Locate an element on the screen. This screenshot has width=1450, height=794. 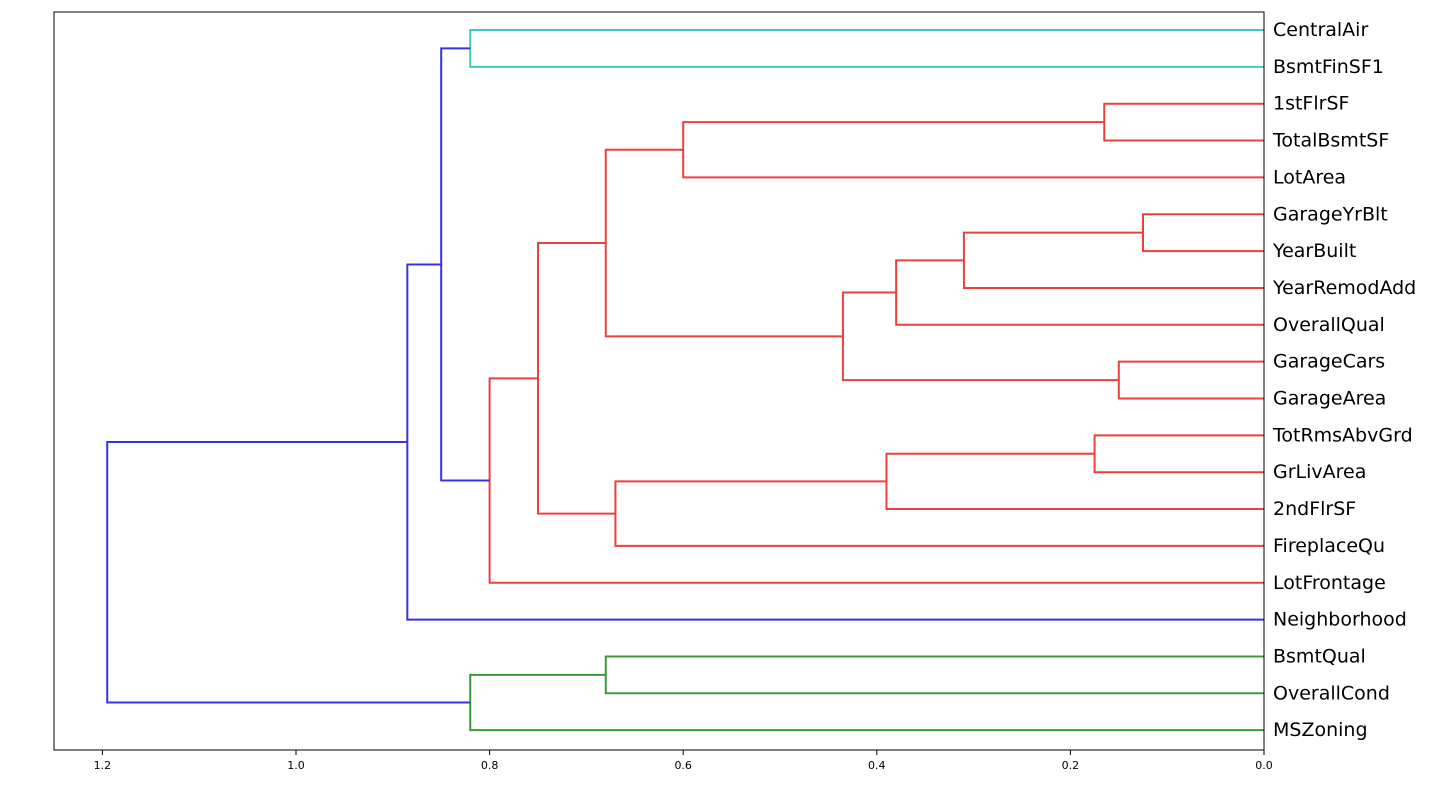
x-tick-label: 0.6 is located at coordinates (683, 765).